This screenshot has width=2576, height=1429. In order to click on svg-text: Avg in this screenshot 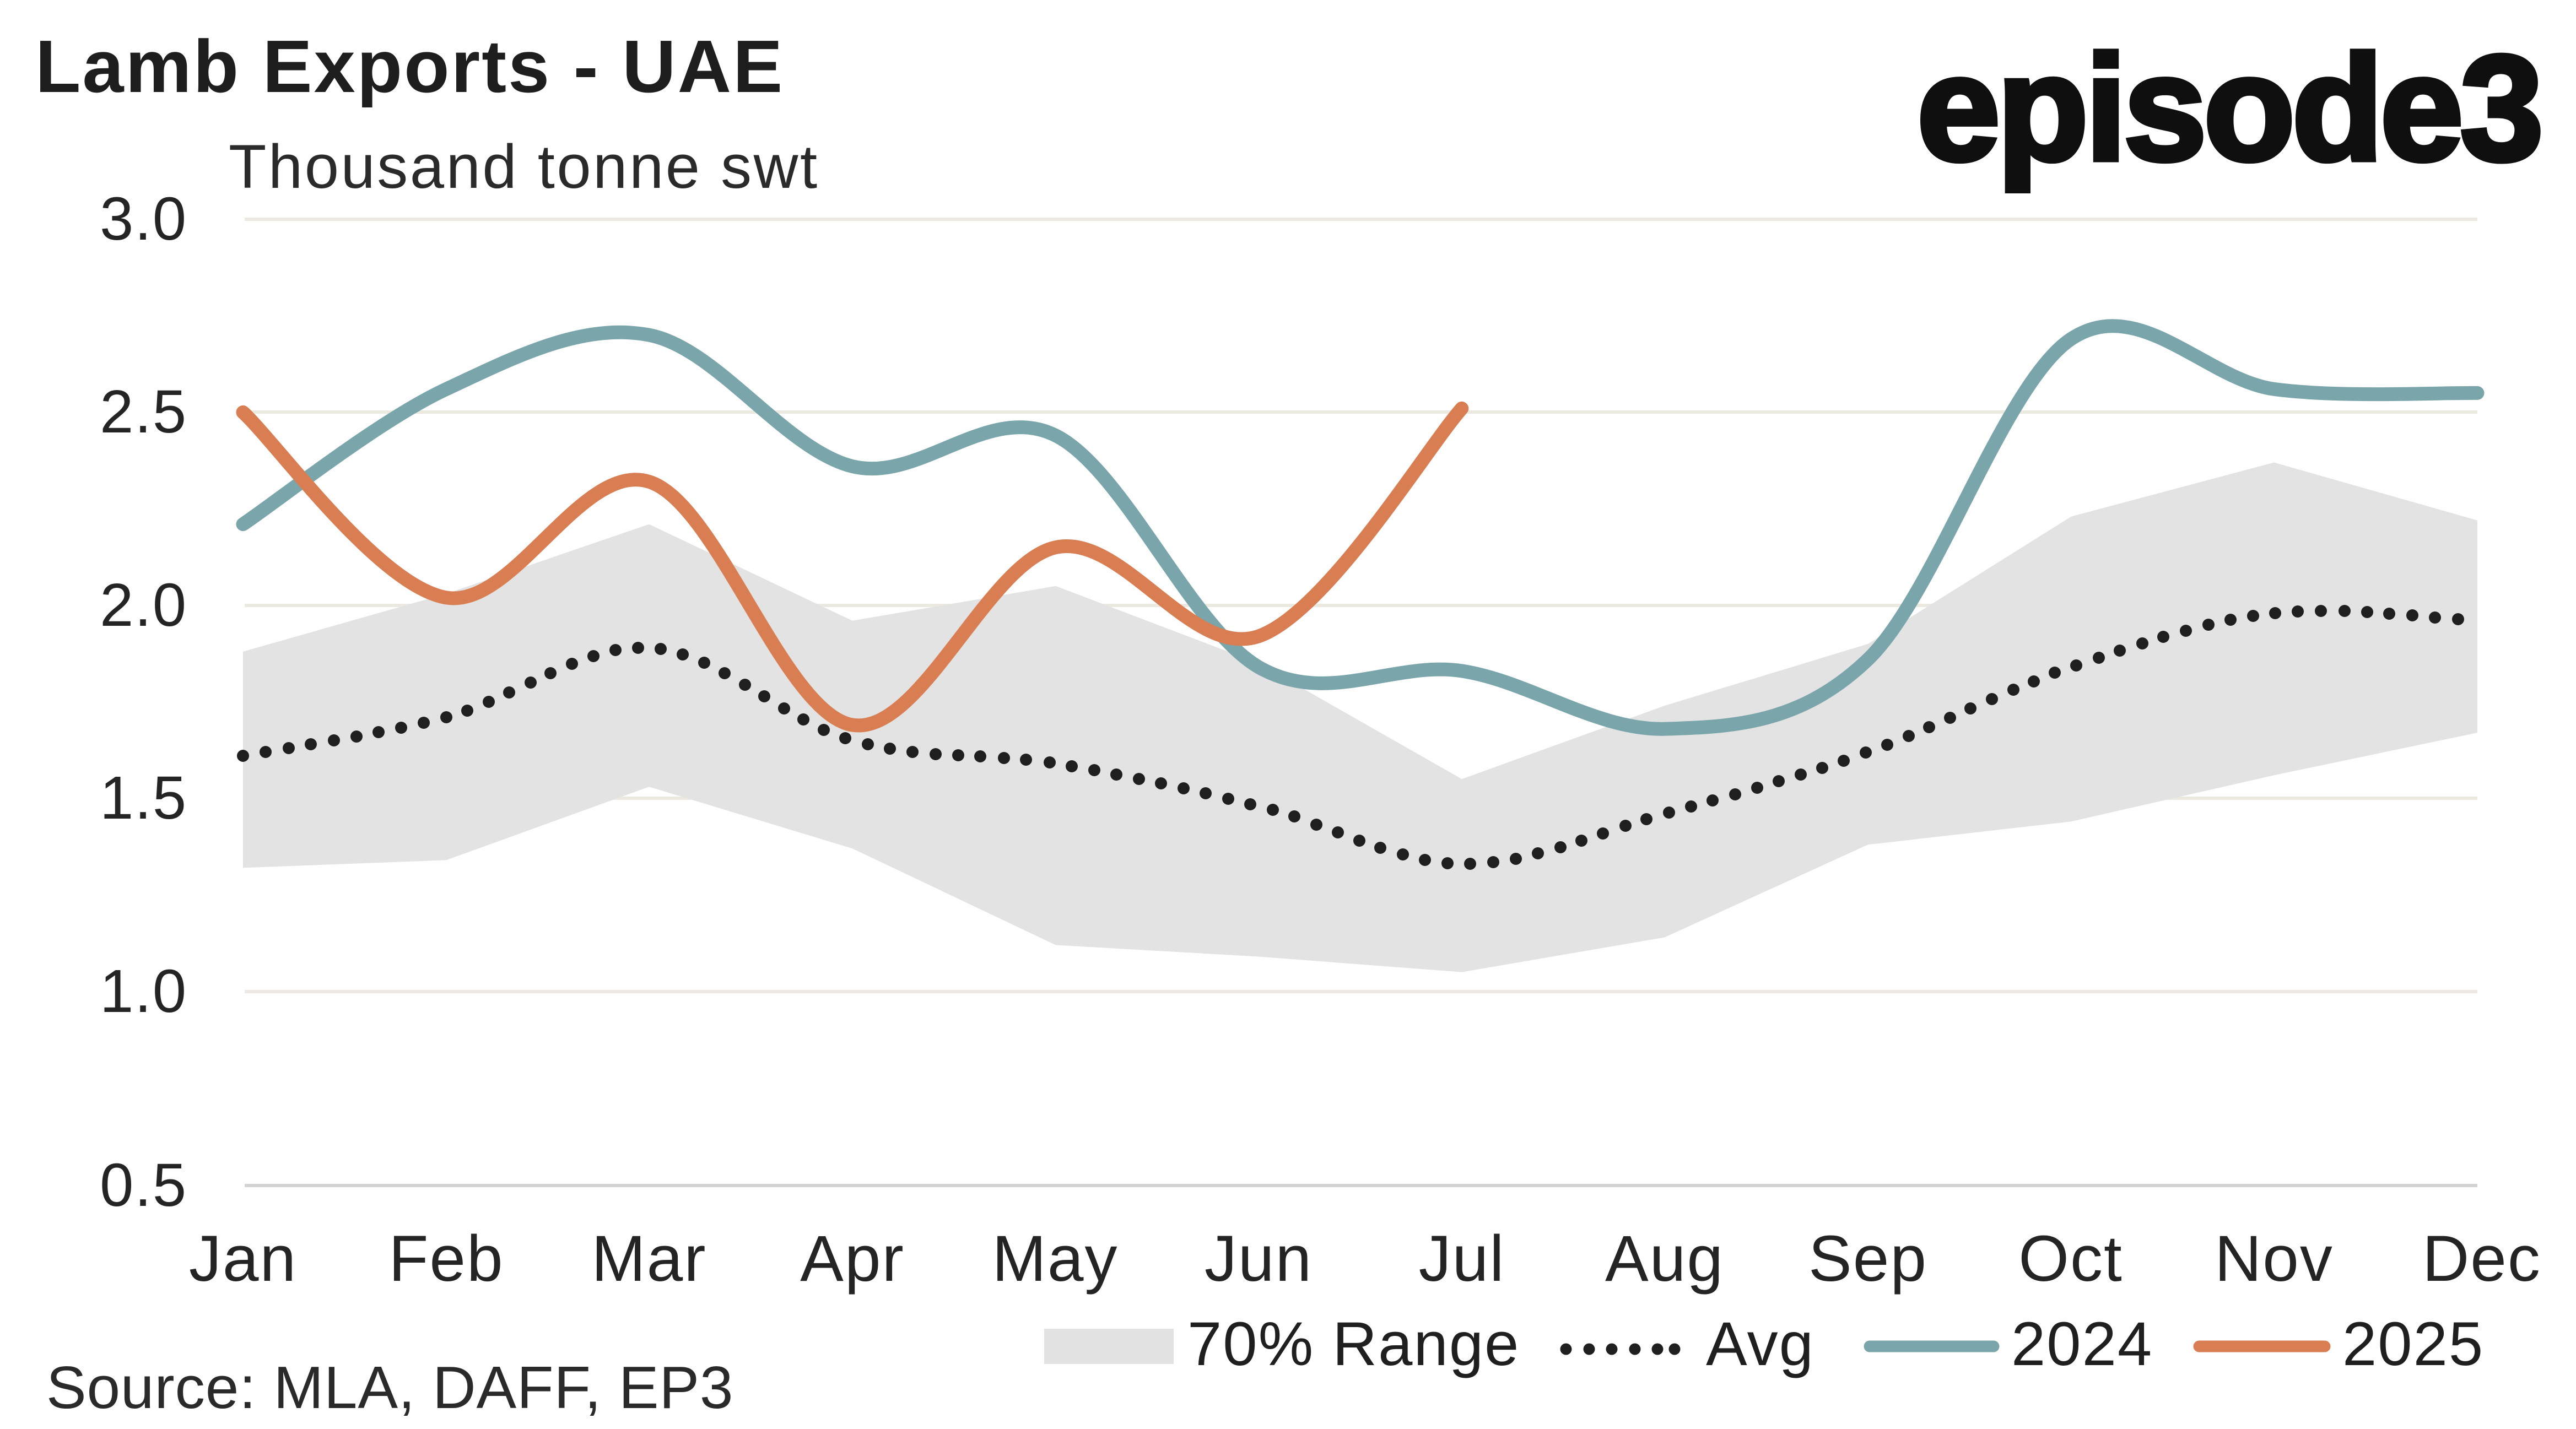, I will do `click(1760, 1343)`.